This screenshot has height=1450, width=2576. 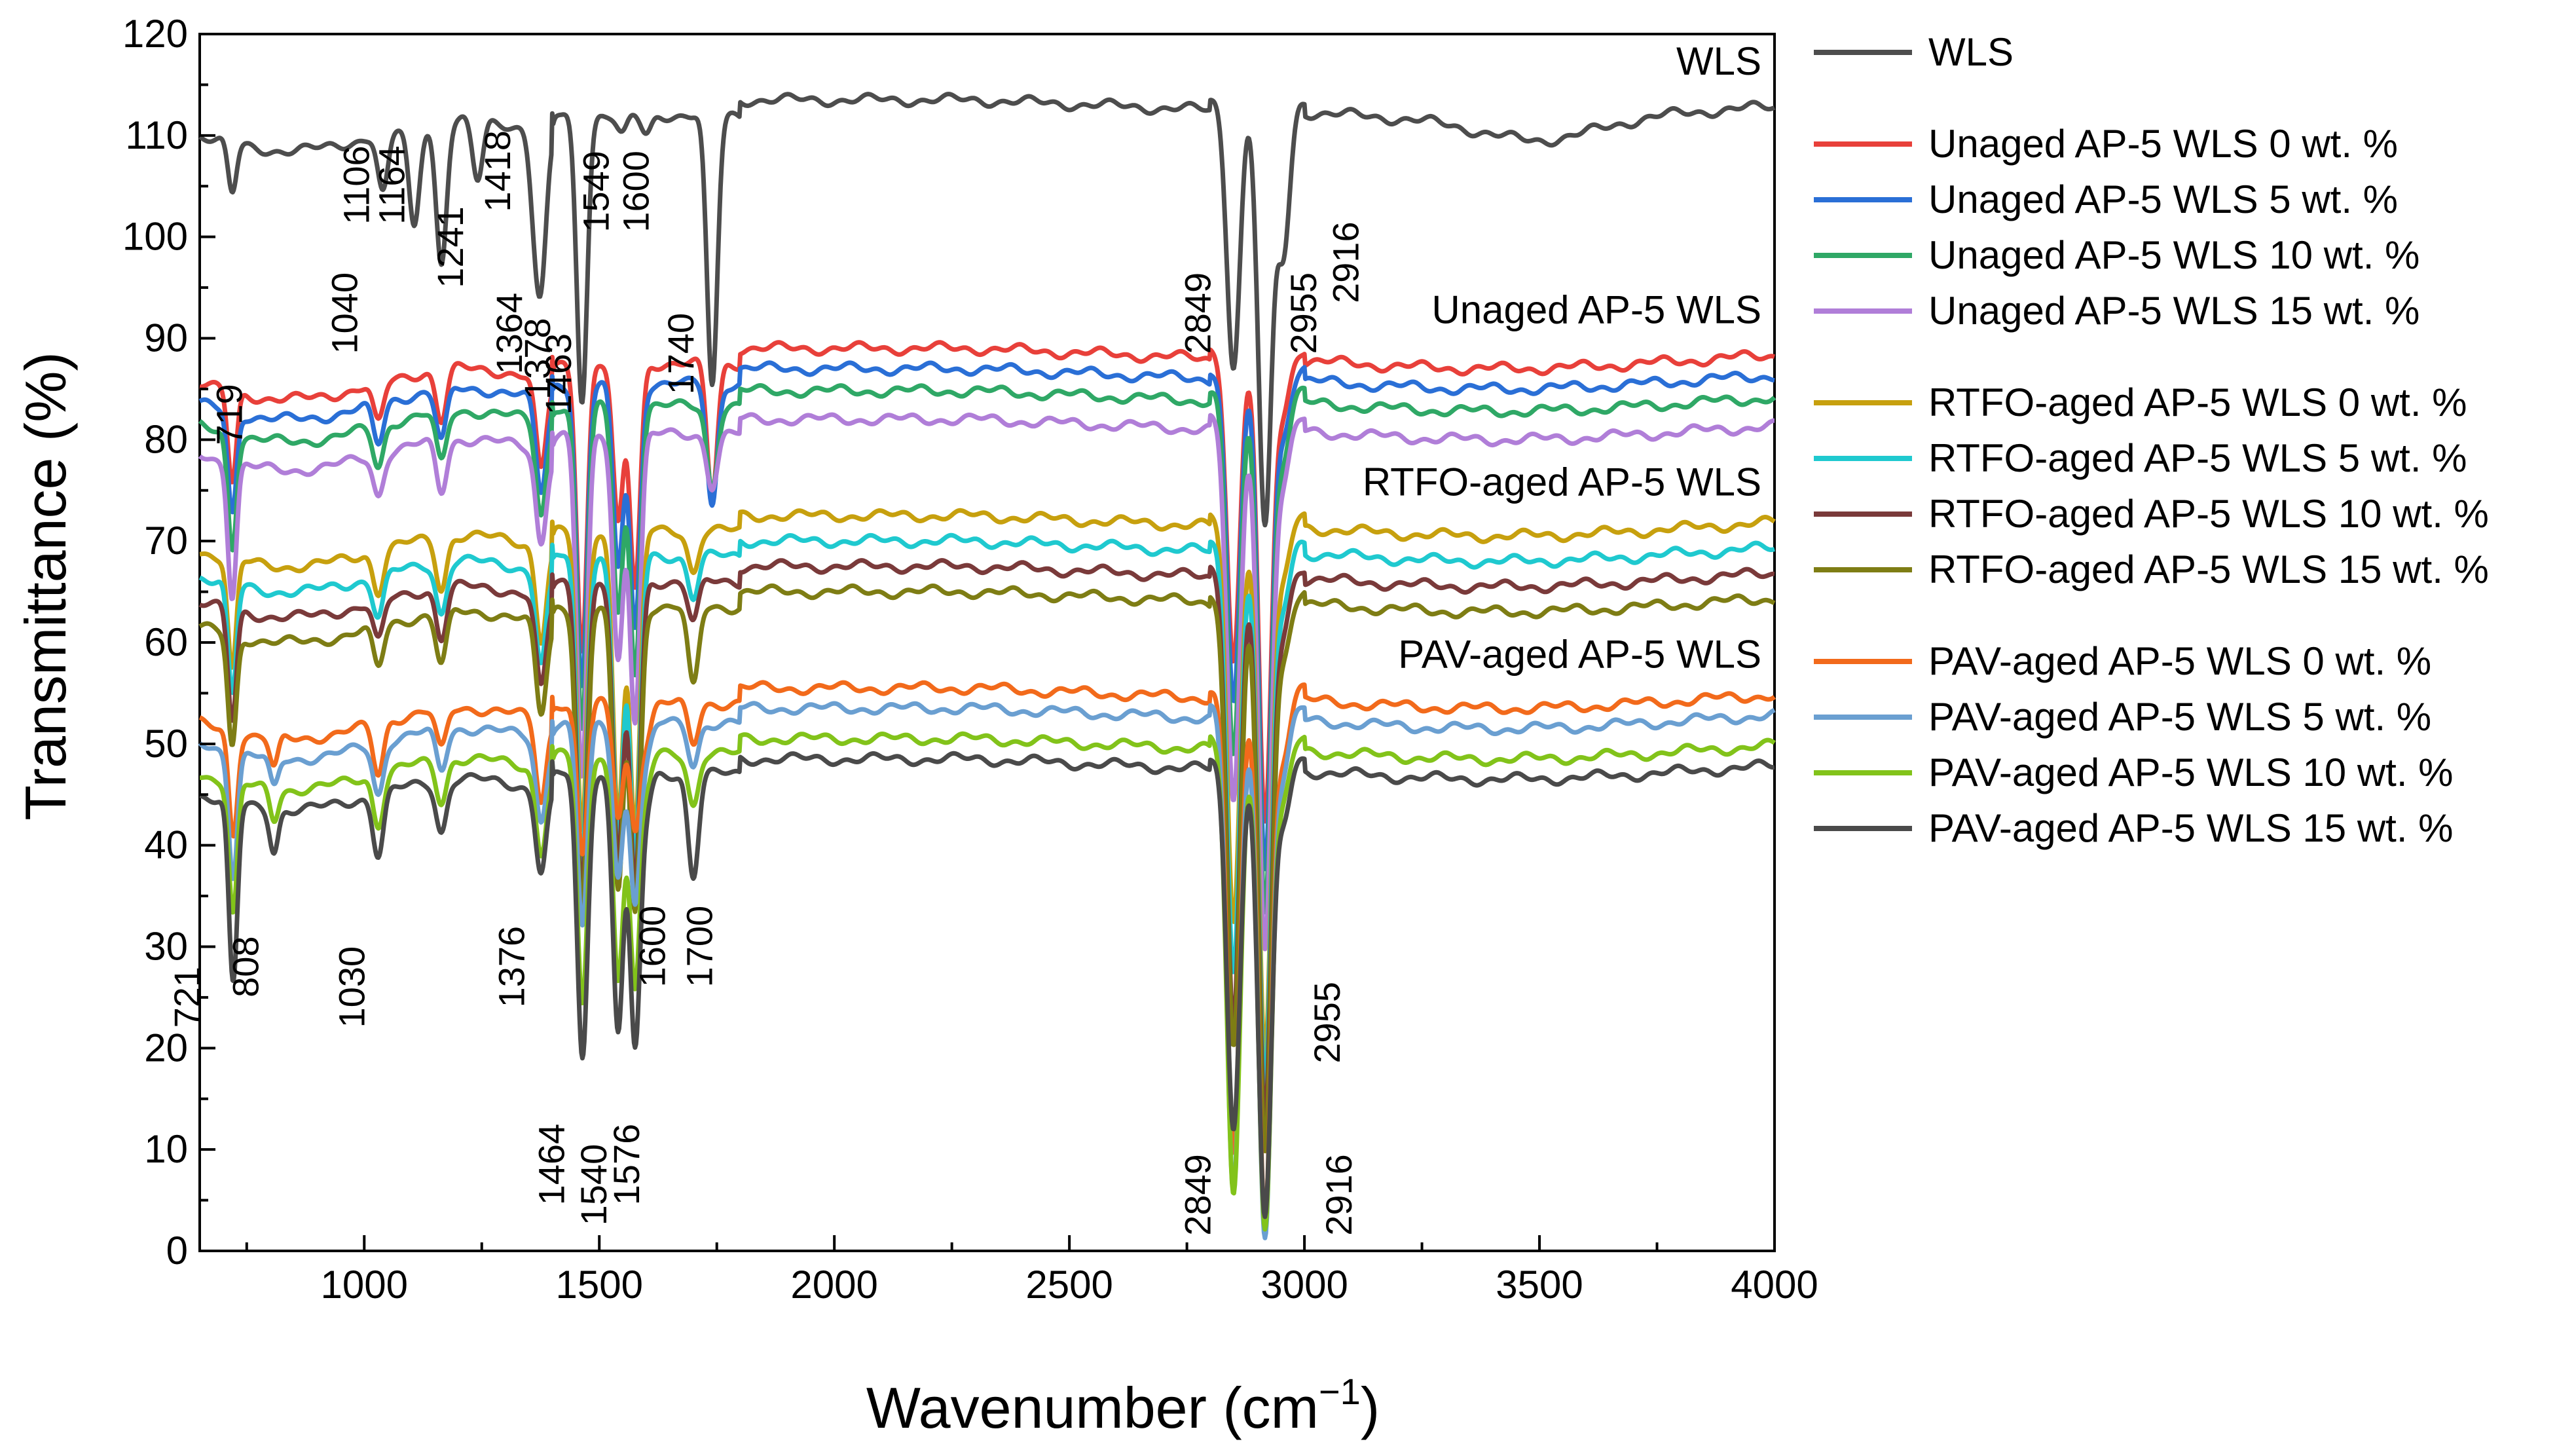 What do you see at coordinates (1092, 1407) in the screenshot?
I see `x-axis-title-text: Wavenumber (cm` at bounding box center [1092, 1407].